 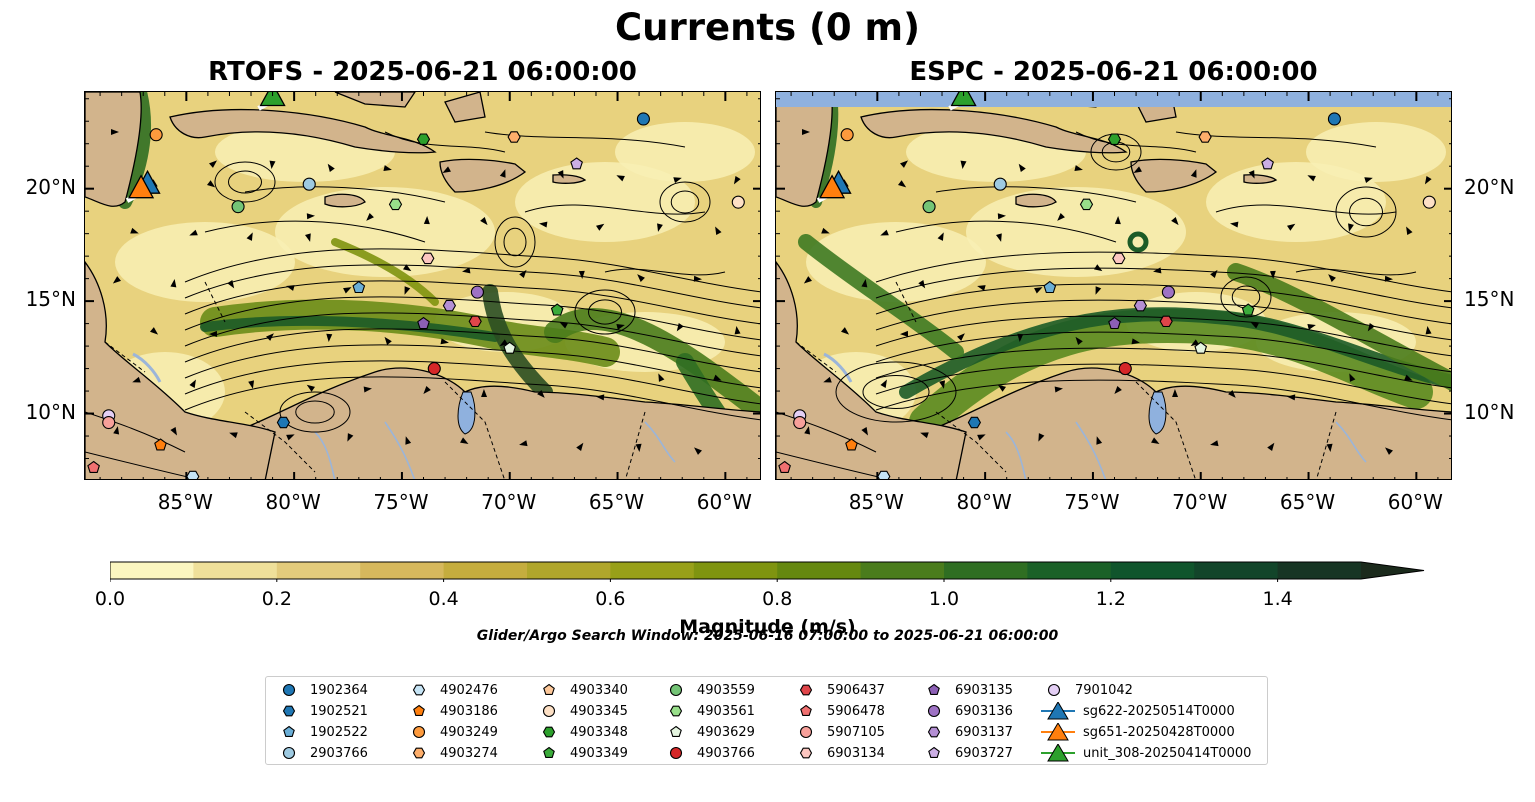 What do you see at coordinates (616, 502) in the screenshot?
I see `lon-tick-label: 65°W` at bounding box center [616, 502].